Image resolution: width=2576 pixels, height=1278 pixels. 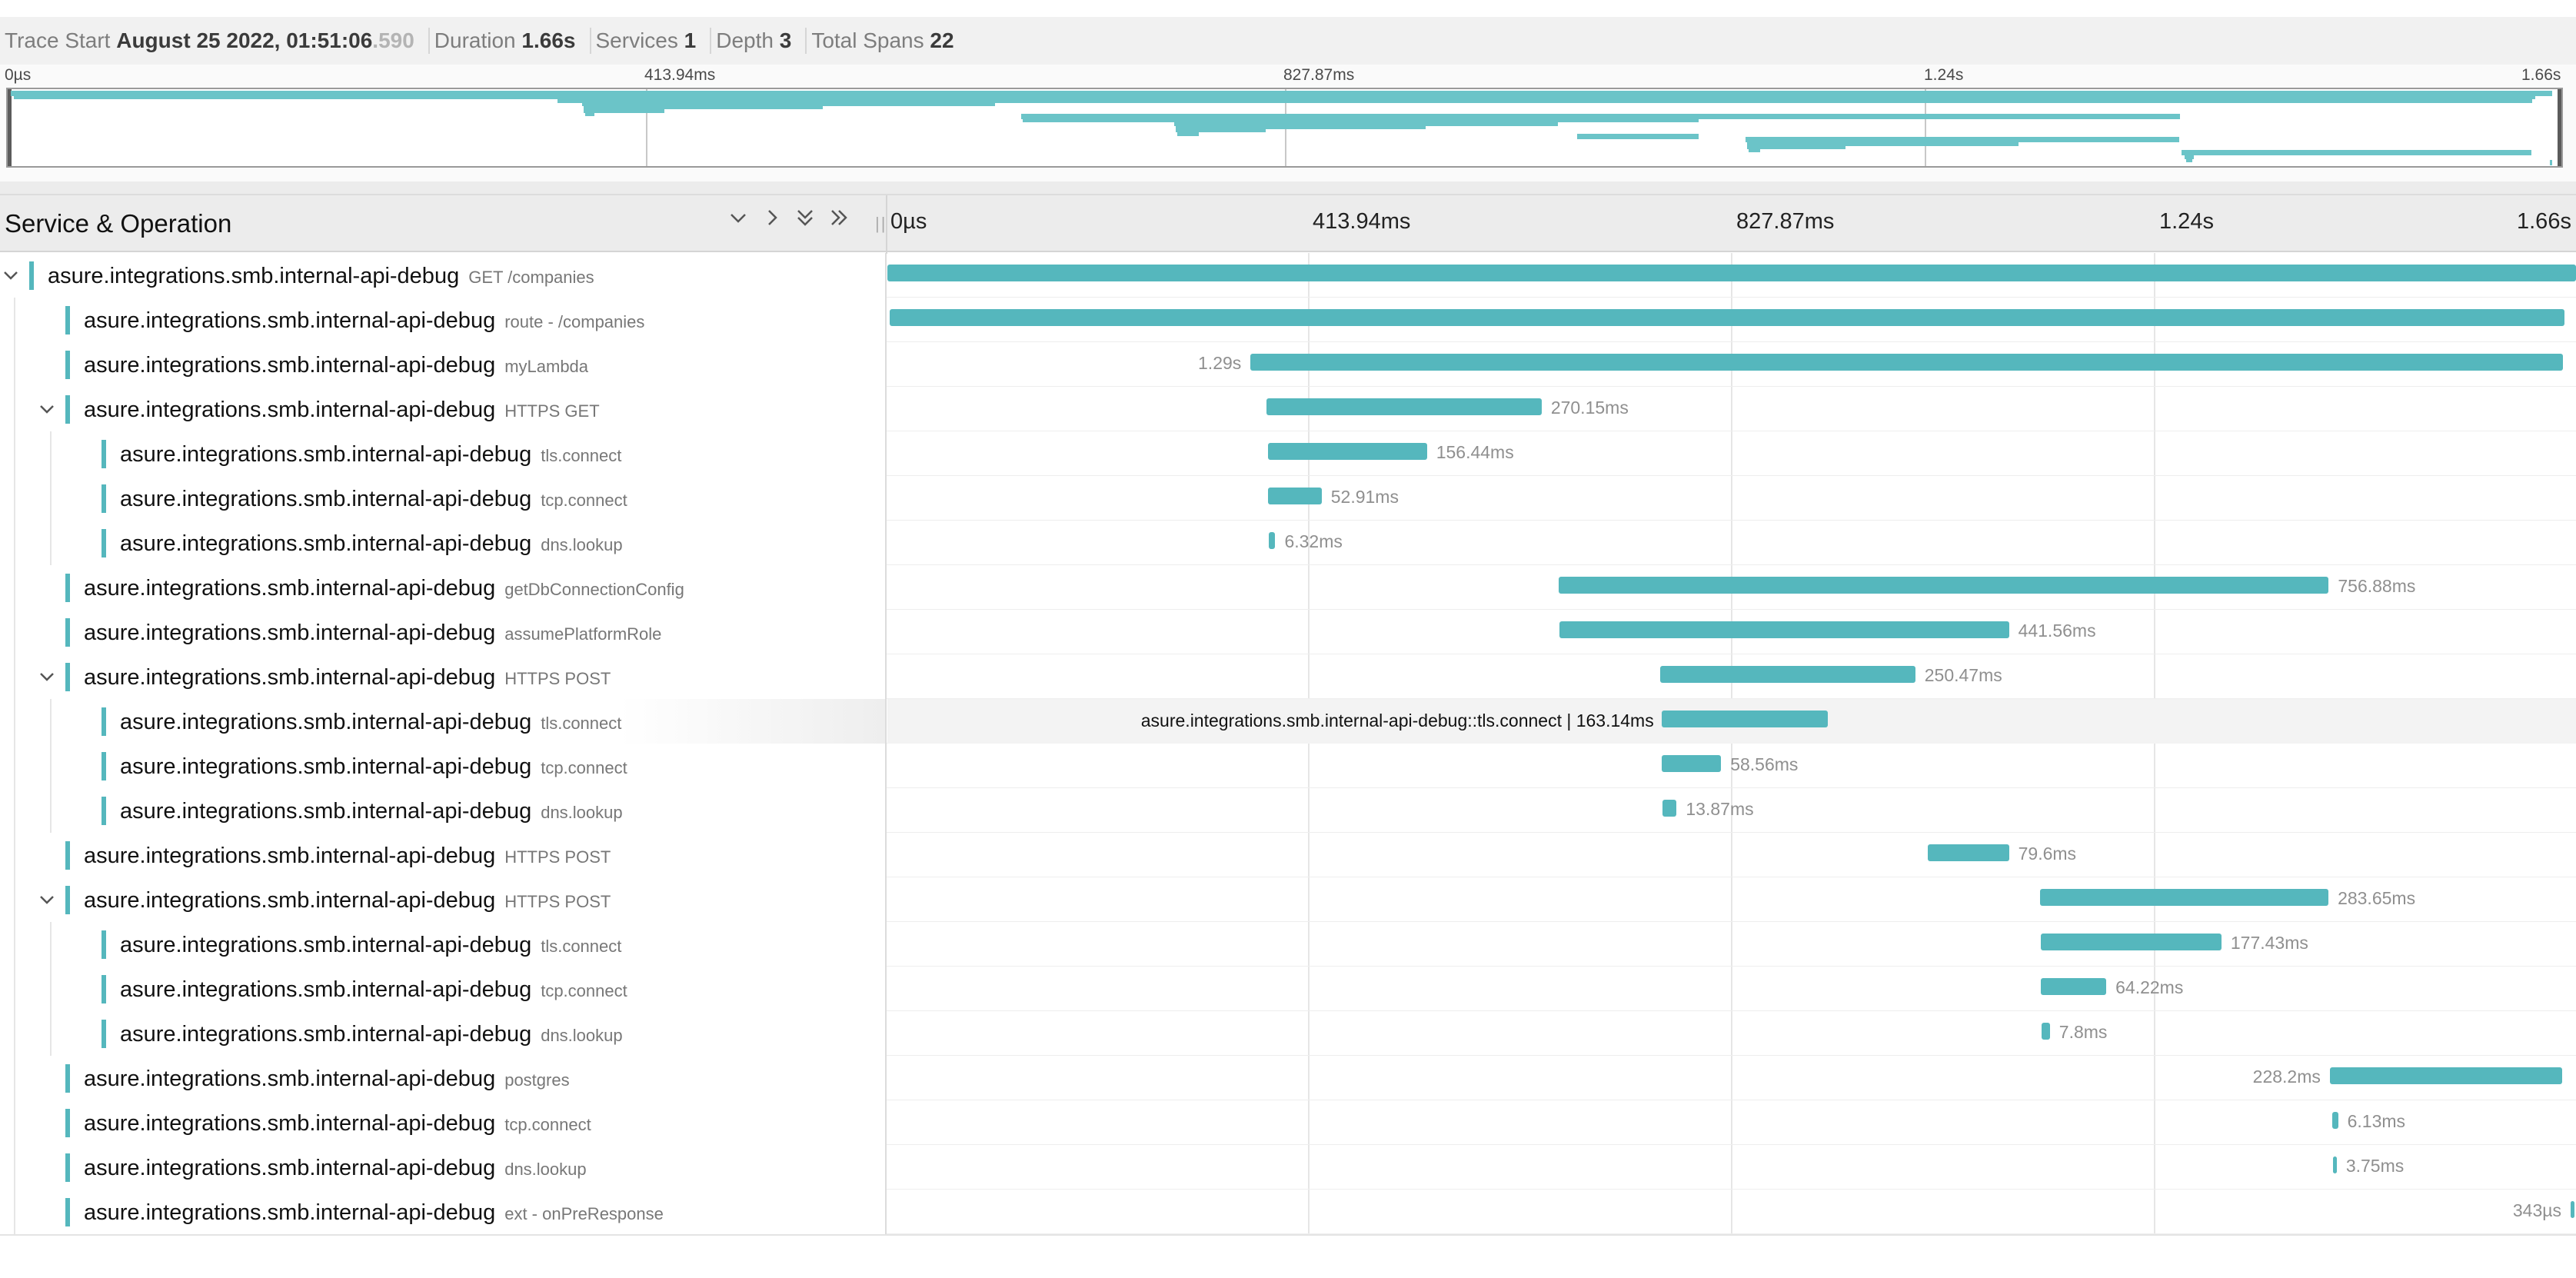 What do you see at coordinates (1731, 944) in the screenshot?
I see `span-timeline: 177.43ms` at bounding box center [1731, 944].